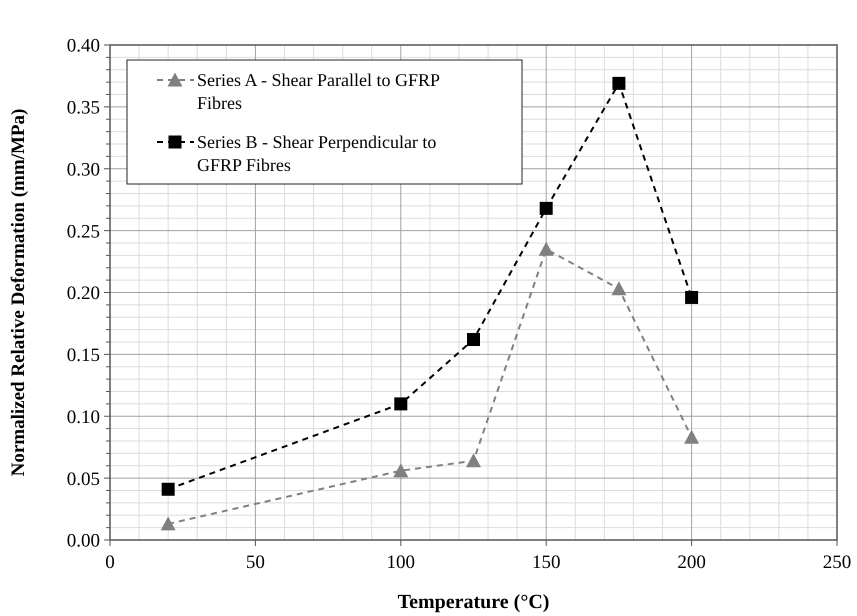 The height and width of the screenshot is (616, 857). I want to click on y-tick-label: 0.20, so click(83, 293).